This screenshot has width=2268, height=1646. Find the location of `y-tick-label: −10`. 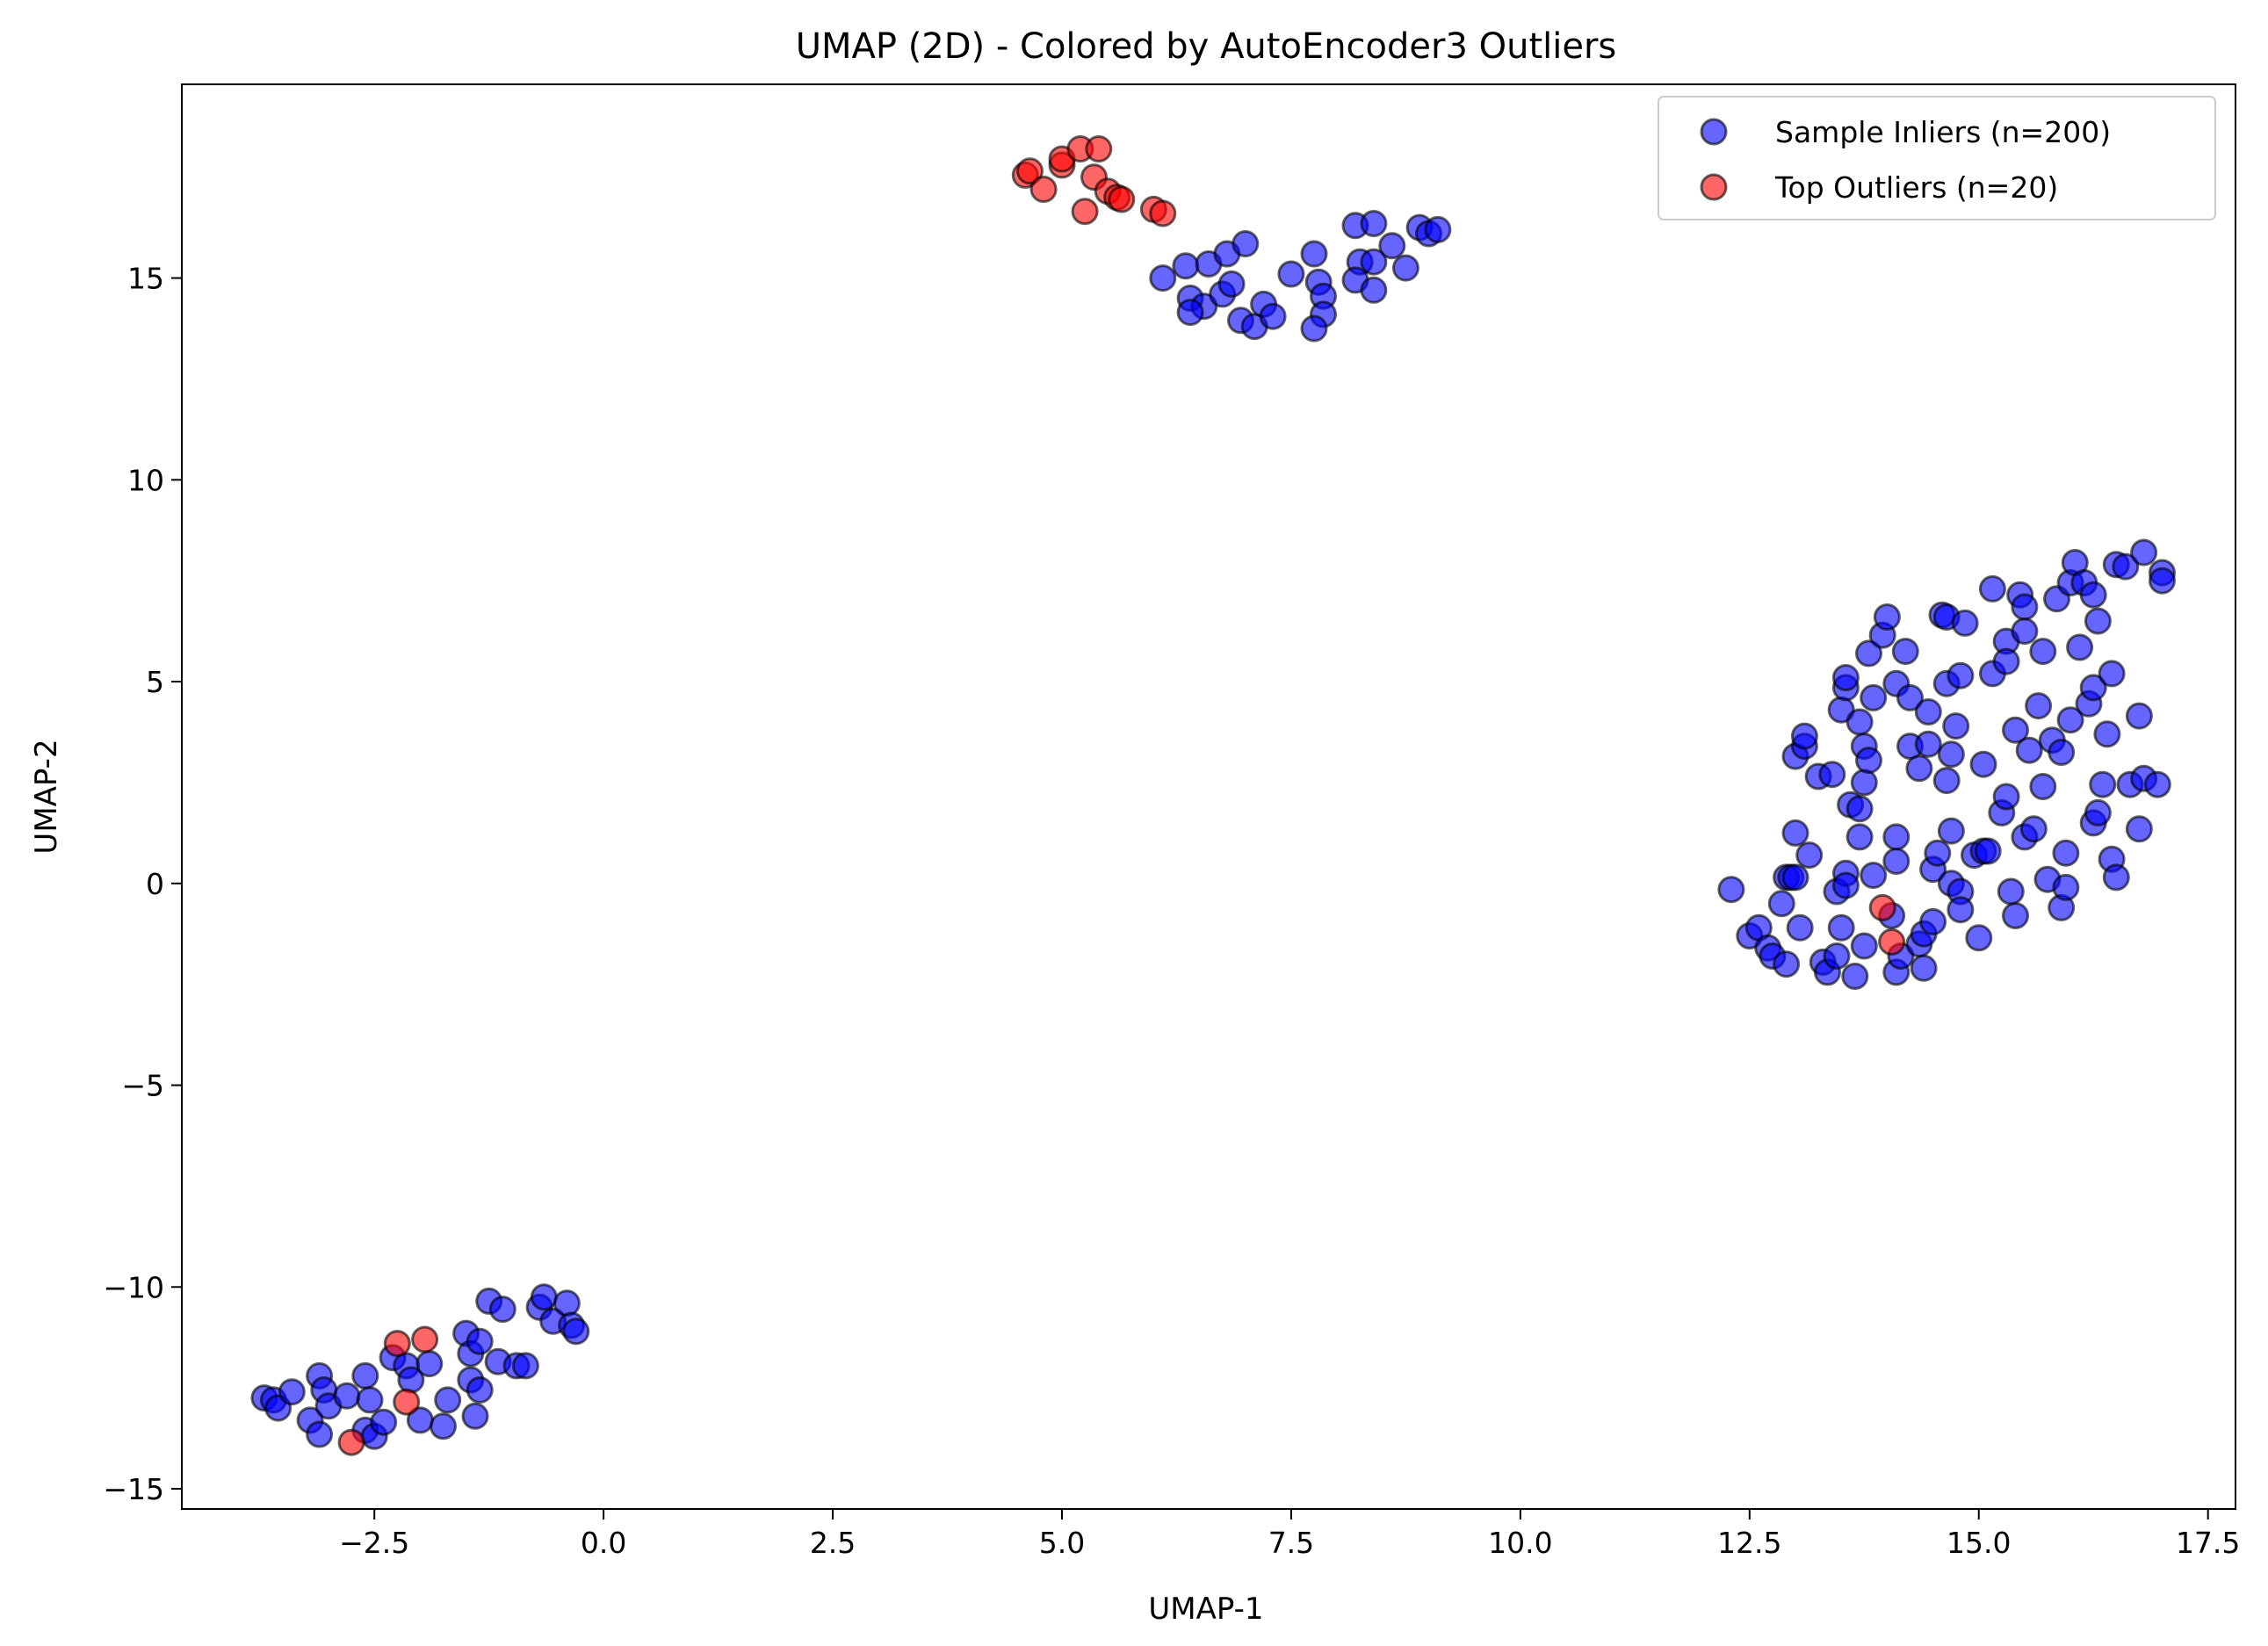

y-tick-label: −10 is located at coordinates (134, 1287).